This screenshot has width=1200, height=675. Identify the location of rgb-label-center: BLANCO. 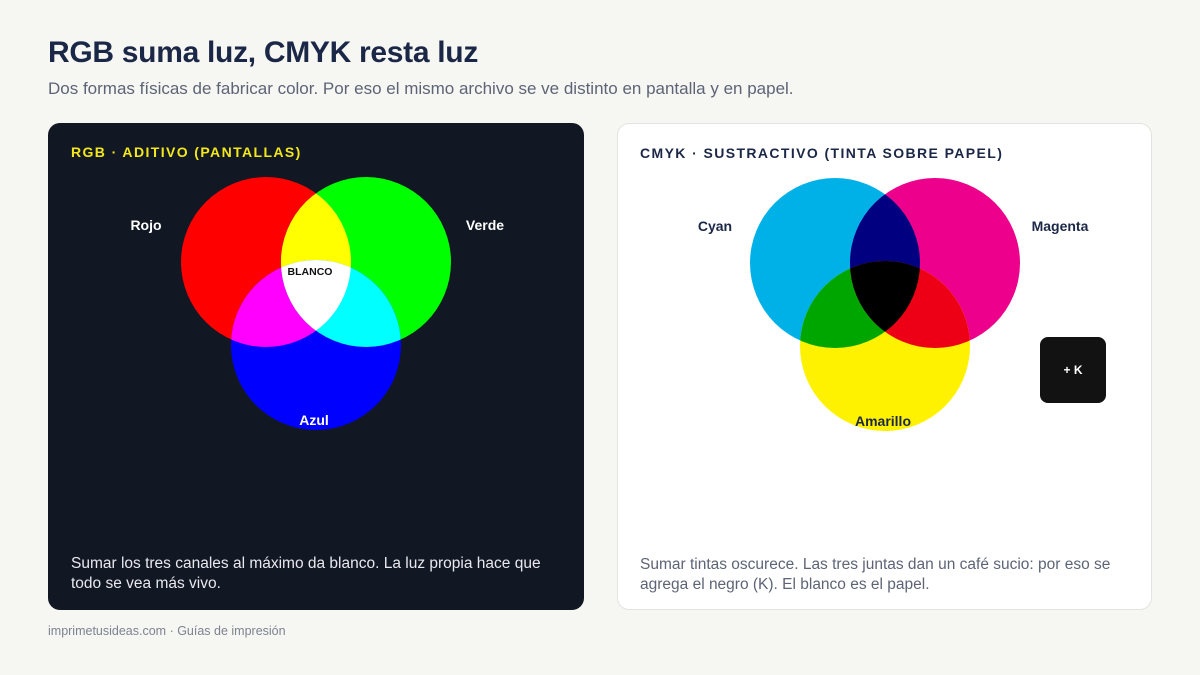
(310, 272).